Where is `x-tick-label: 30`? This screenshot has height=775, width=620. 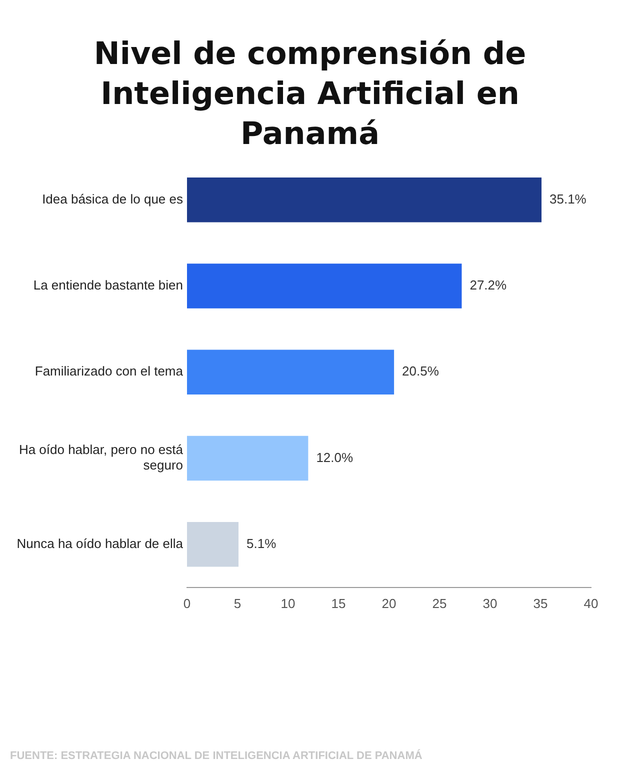 x-tick-label: 30 is located at coordinates (490, 603).